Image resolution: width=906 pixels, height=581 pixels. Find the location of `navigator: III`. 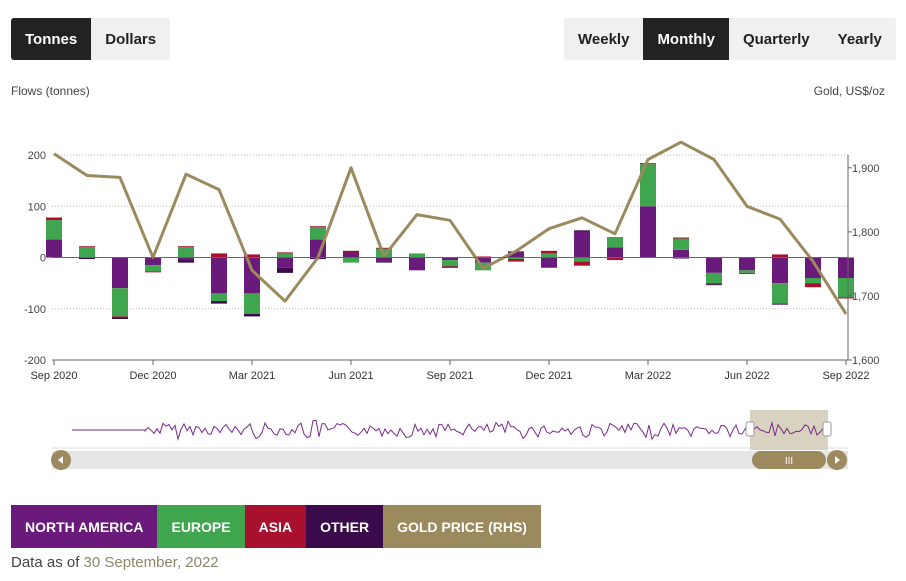

navigator: III is located at coordinates (449, 440).